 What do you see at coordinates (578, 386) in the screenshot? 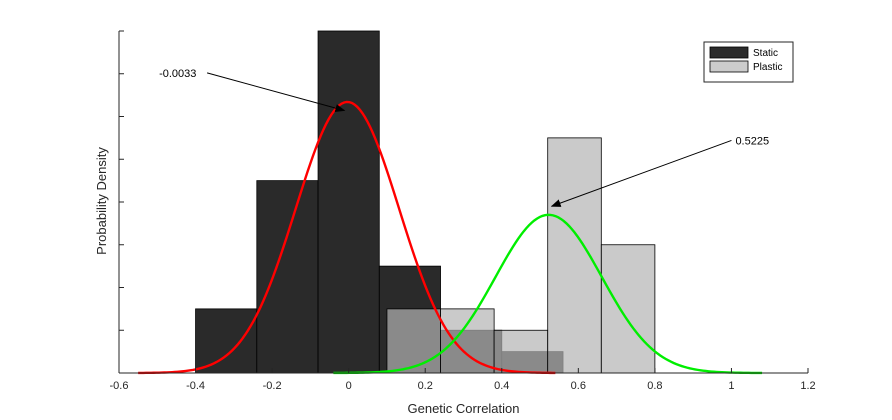
I see `x-tick-label-6: 0.6` at bounding box center [578, 386].